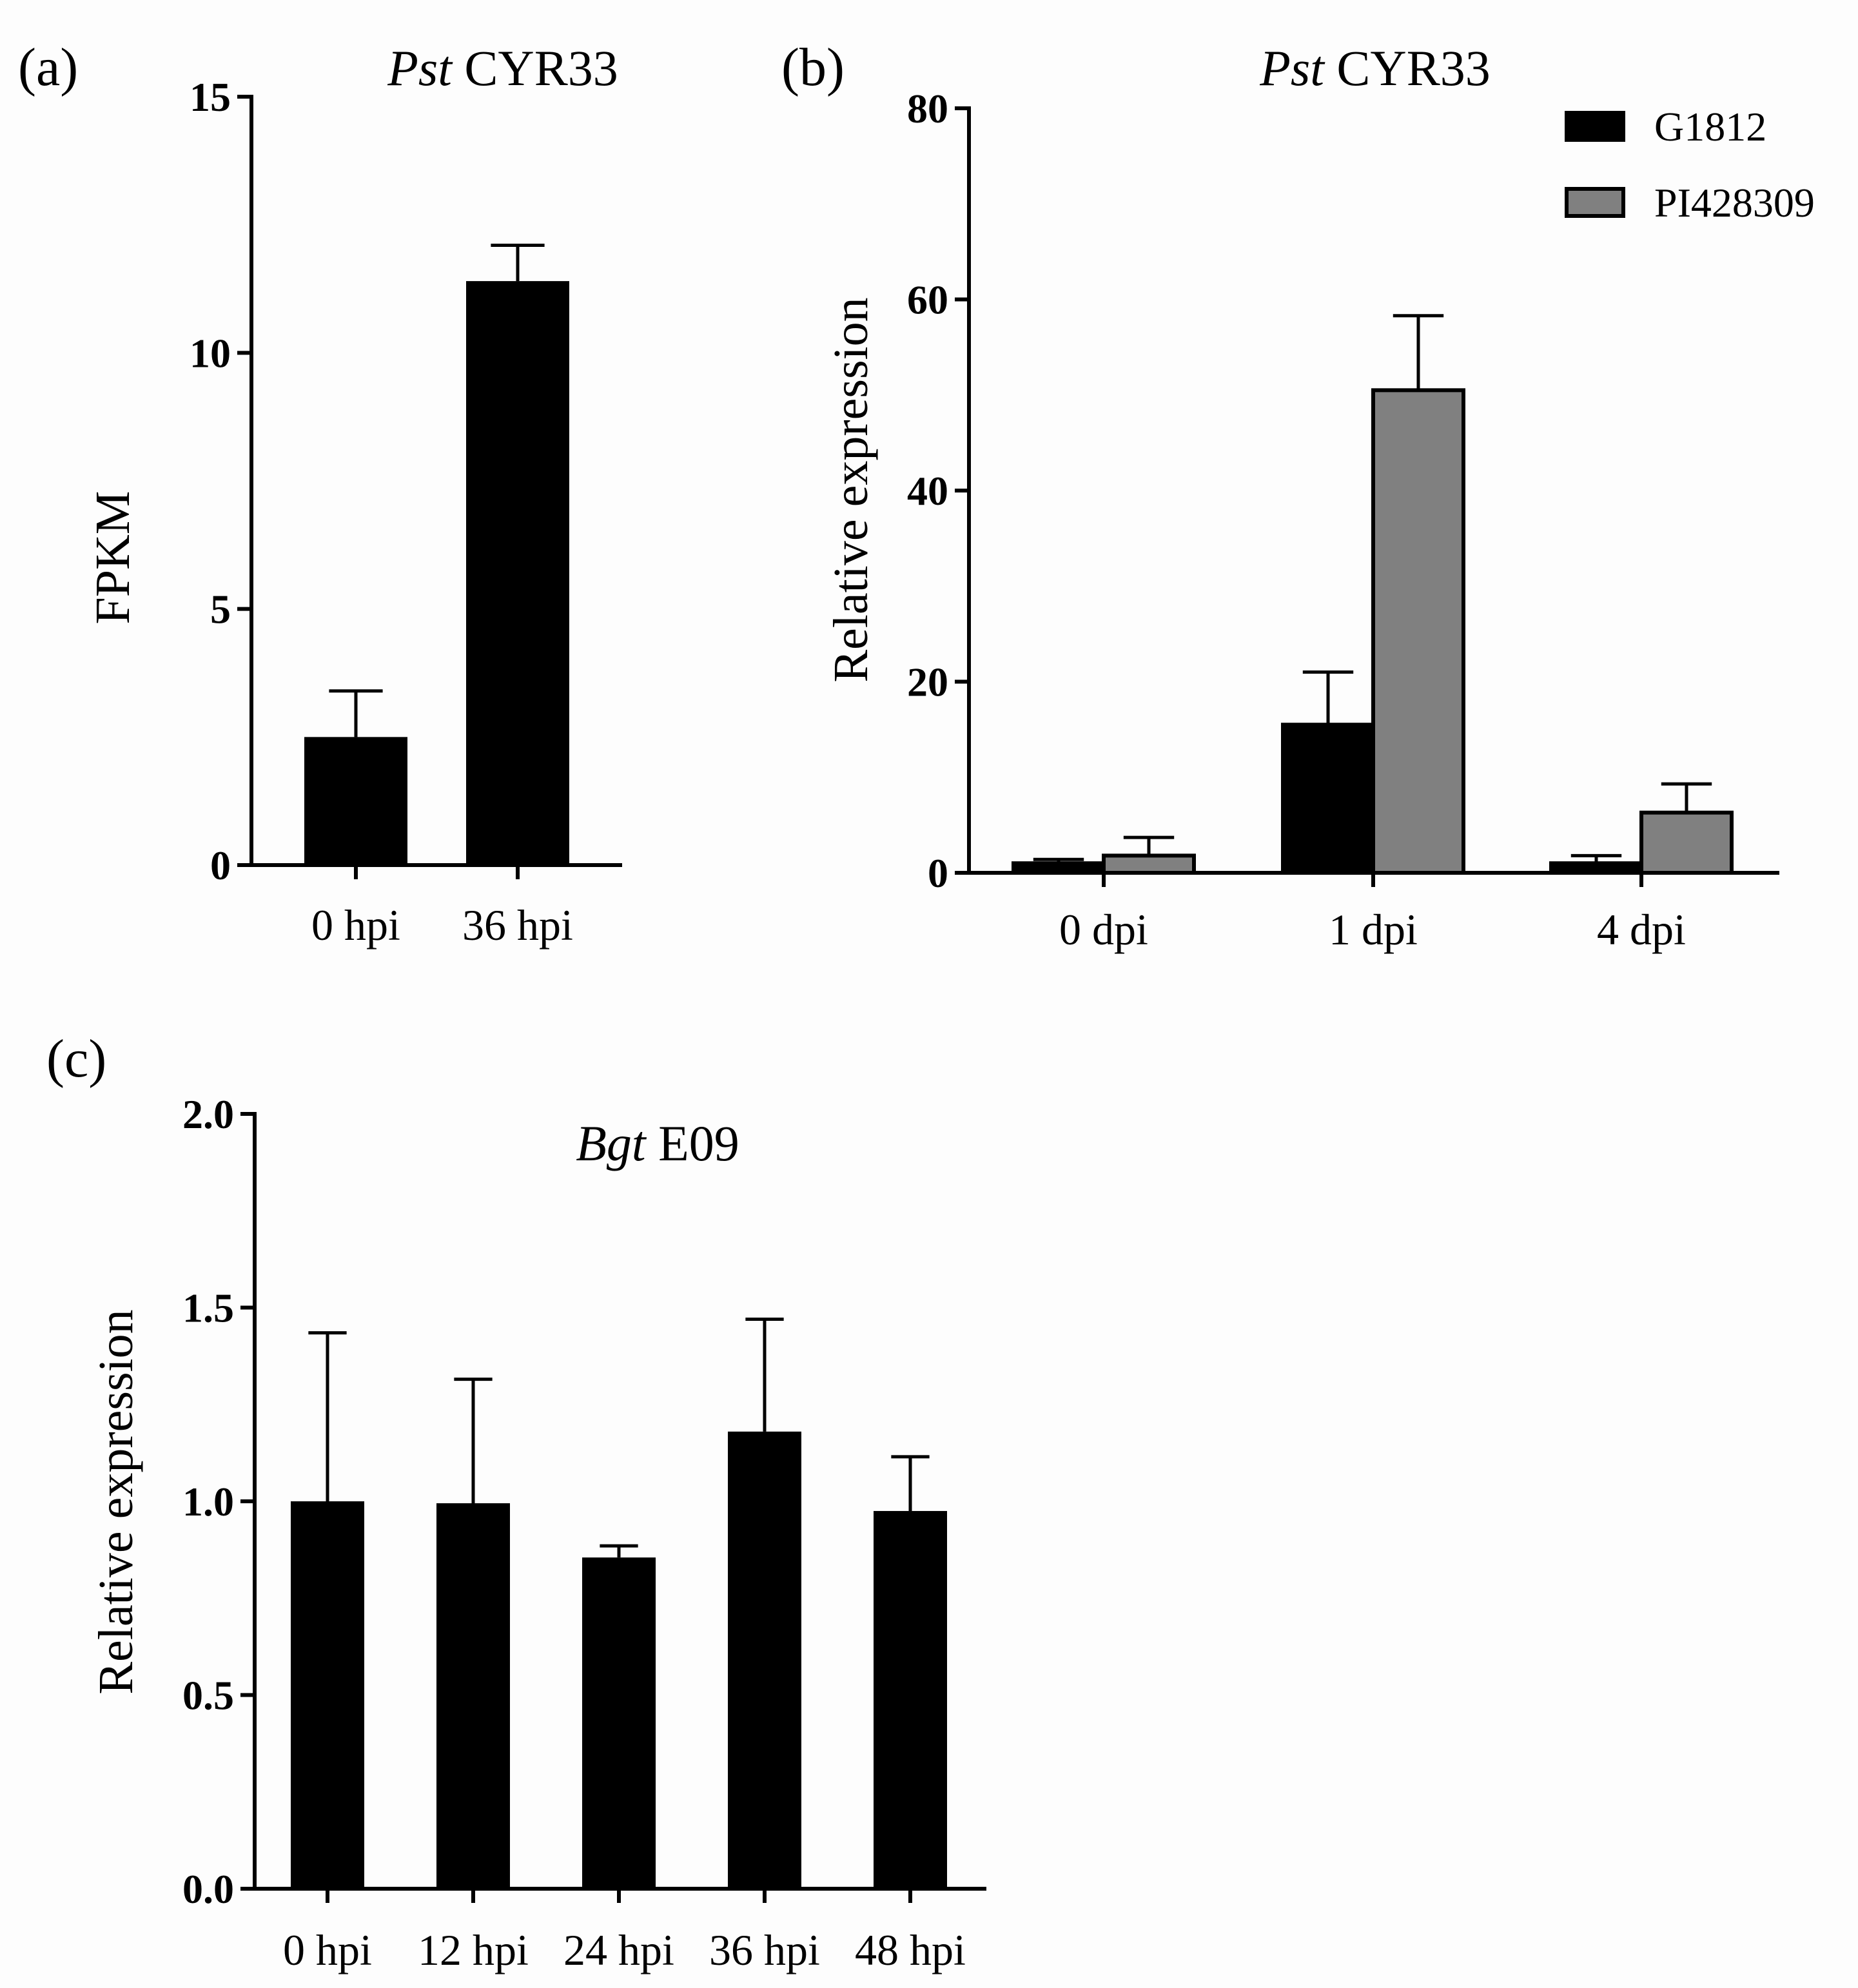  I want to click on panel-letter: (b), so click(813, 67).